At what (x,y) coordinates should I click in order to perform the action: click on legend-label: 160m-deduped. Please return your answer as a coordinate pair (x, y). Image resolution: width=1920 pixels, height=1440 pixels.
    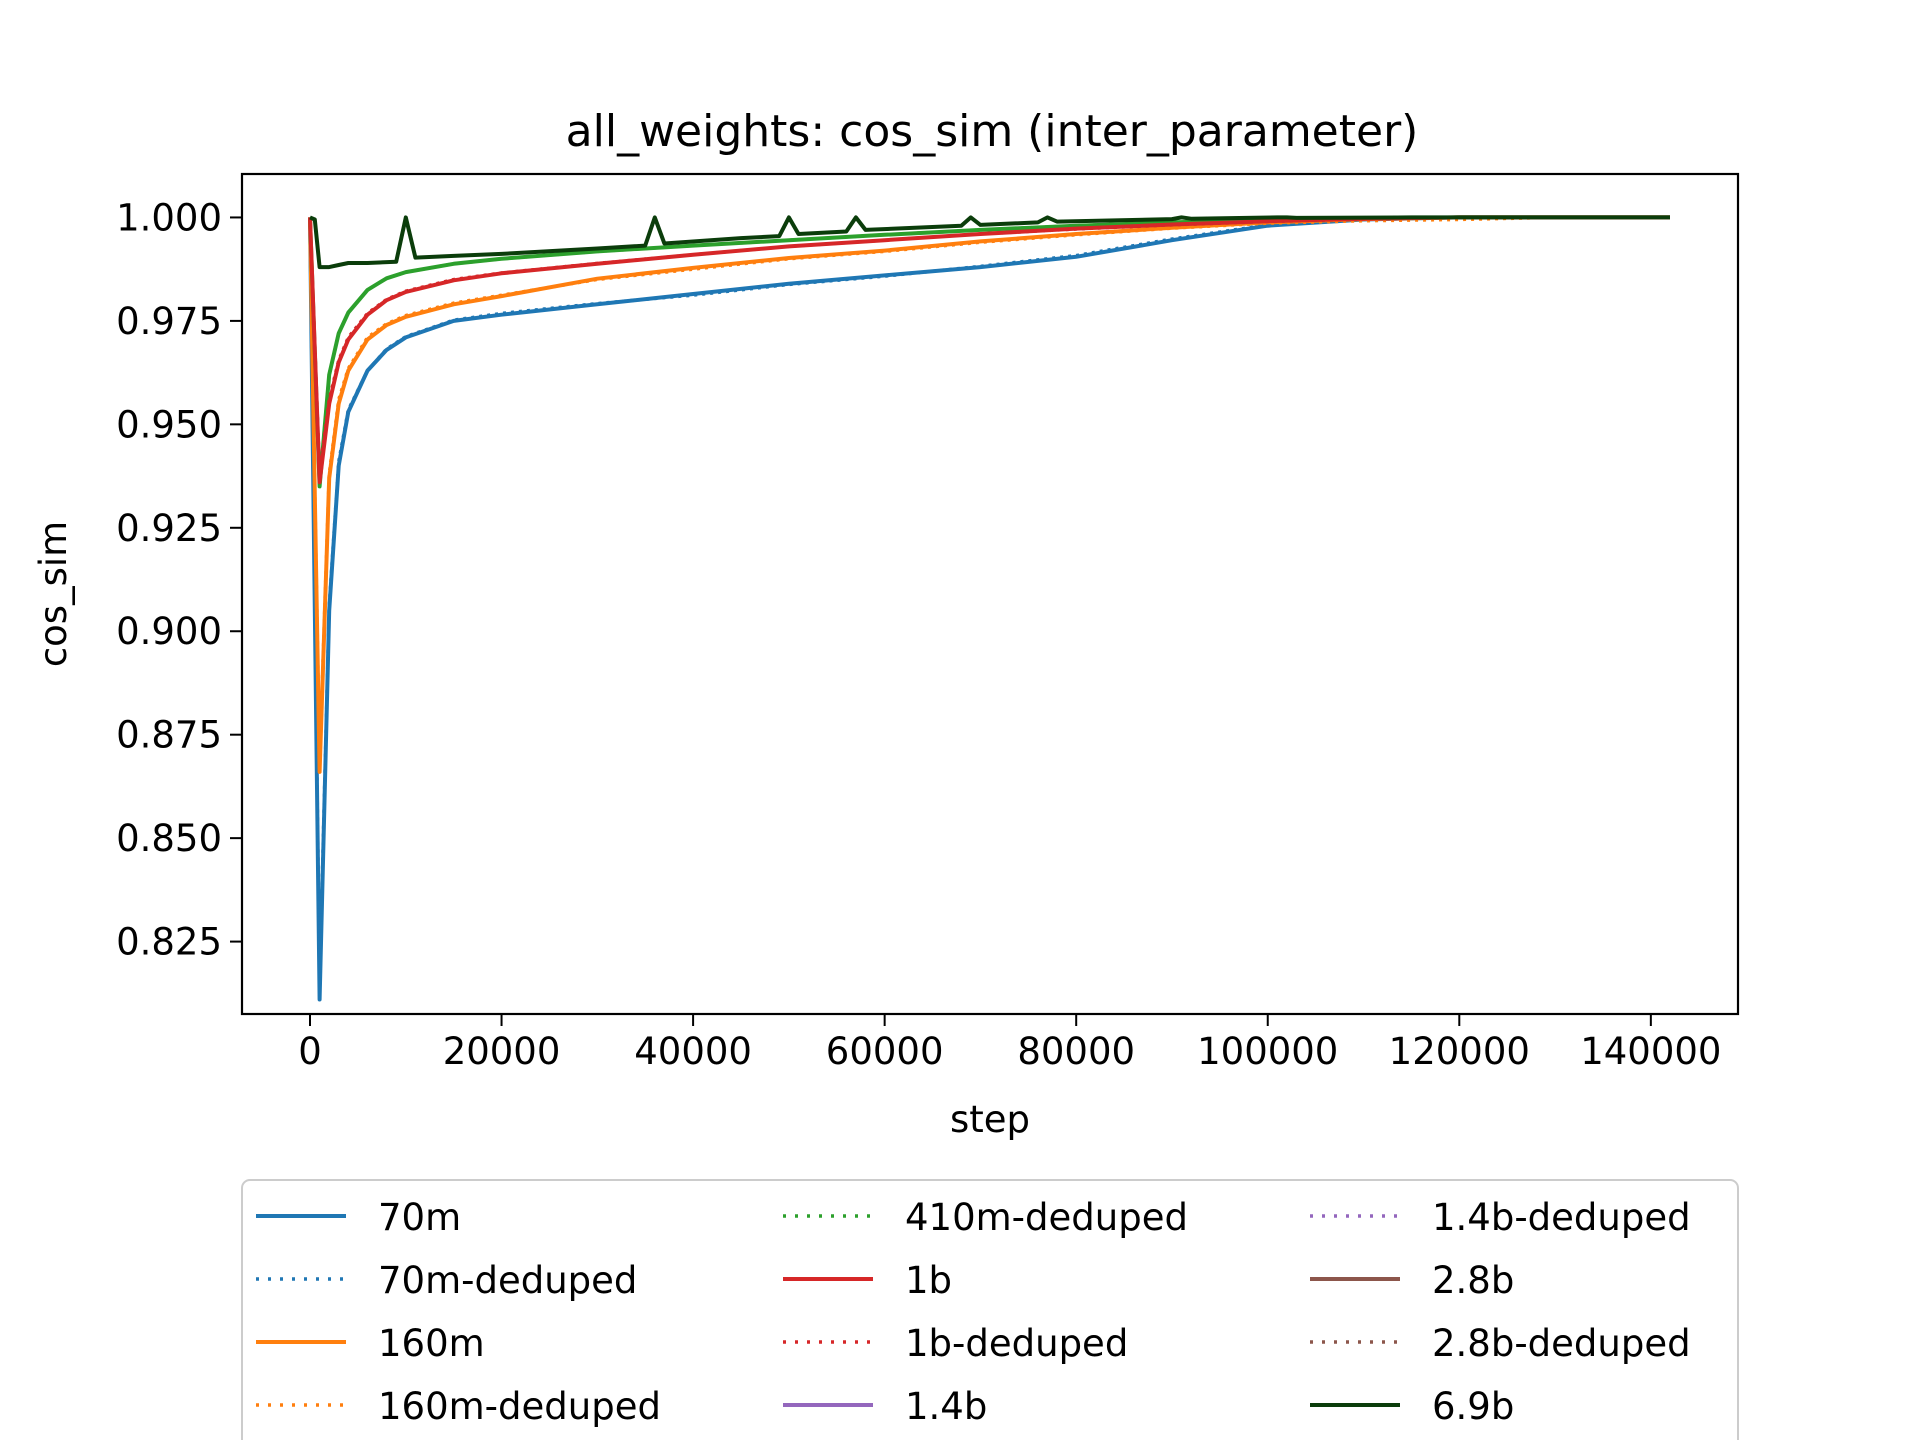
    Looking at the image, I should click on (519, 1406).